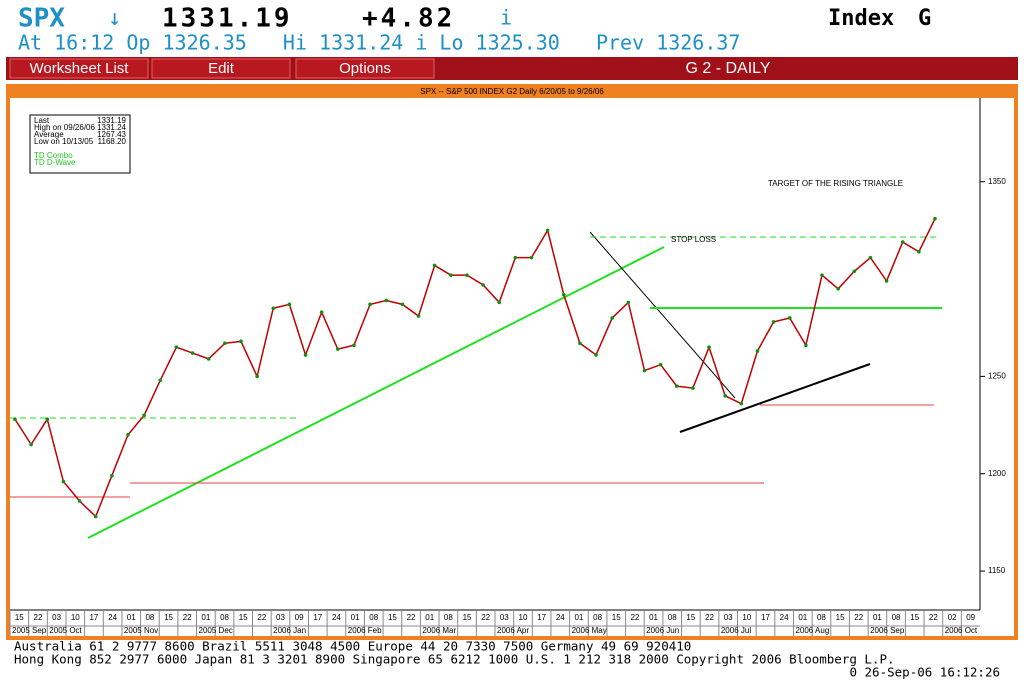  I want to click on legend-label: Last, so click(42, 120).